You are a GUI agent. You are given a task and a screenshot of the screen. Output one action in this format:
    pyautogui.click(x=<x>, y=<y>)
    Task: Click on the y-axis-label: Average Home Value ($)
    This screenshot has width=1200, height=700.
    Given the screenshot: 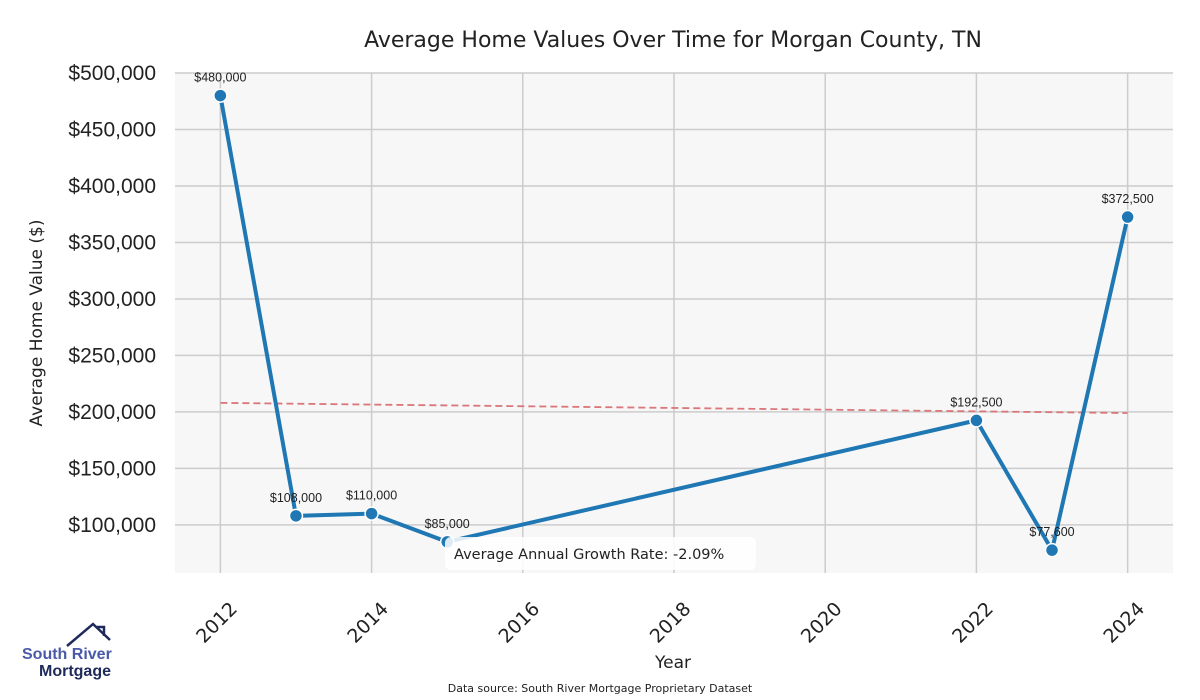 What is the action you would take?
    pyautogui.click(x=37, y=323)
    